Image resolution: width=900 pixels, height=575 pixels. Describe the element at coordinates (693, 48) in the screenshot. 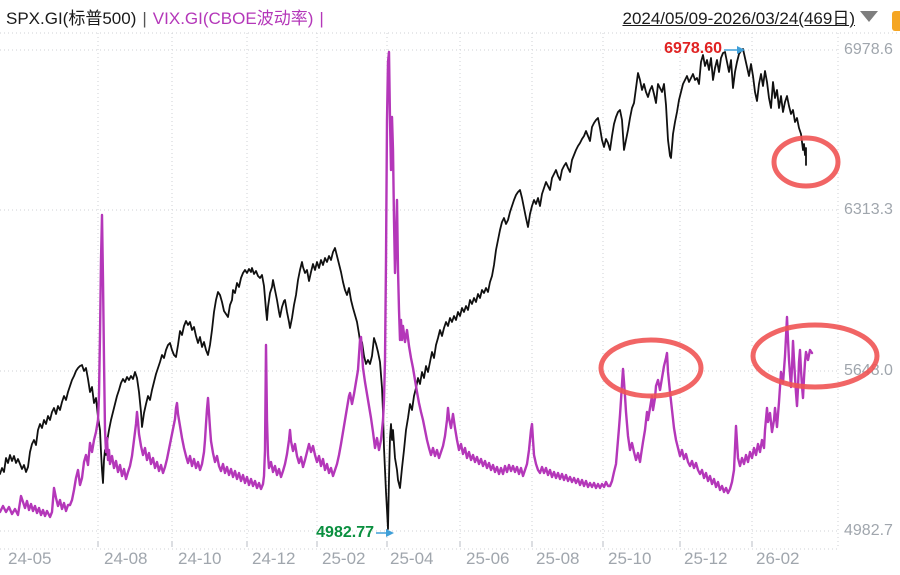

I see `max-value-label: 6978.60` at that location.